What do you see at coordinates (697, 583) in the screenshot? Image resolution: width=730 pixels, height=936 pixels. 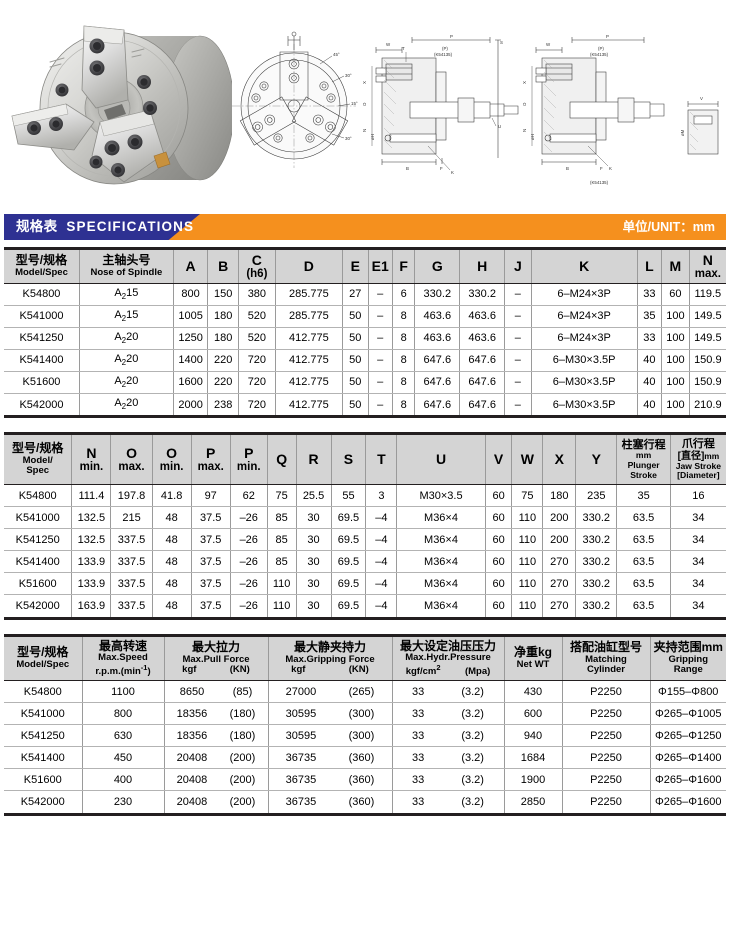 I see `cell-jaw: 34` at bounding box center [697, 583].